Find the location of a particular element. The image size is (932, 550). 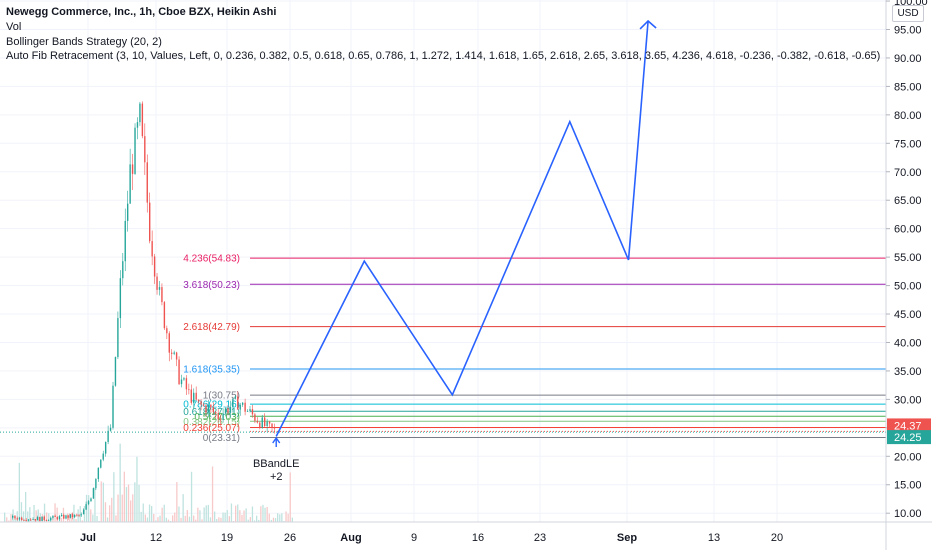

y-tick-label: 55.00 is located at coordinates (908, 258).